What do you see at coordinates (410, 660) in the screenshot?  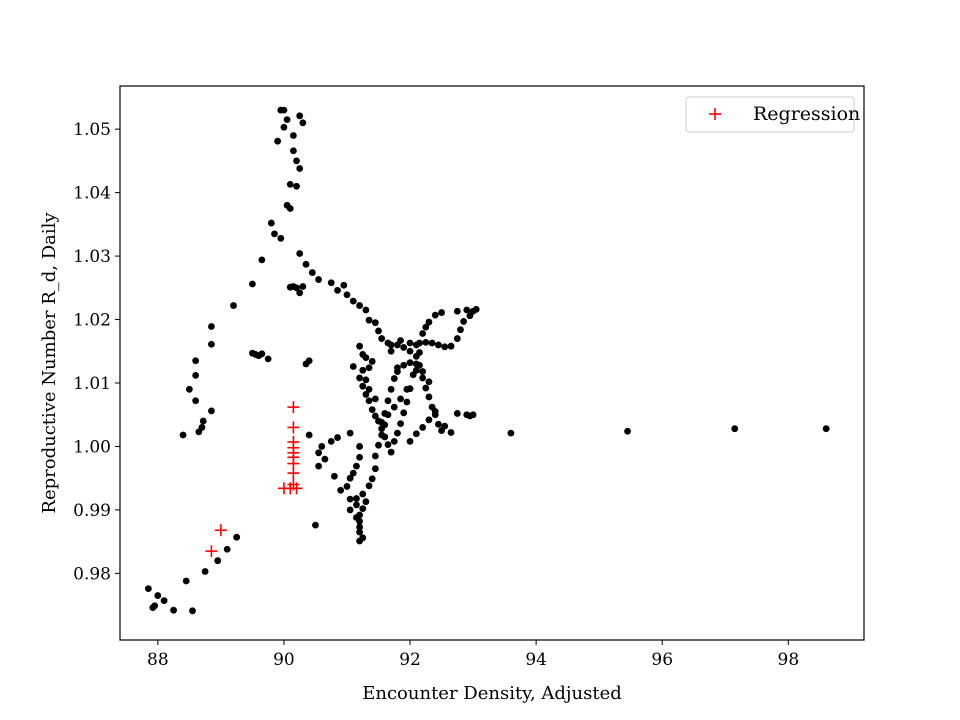 I see `x-tick-label: 92` at bounding box center [410, 660].